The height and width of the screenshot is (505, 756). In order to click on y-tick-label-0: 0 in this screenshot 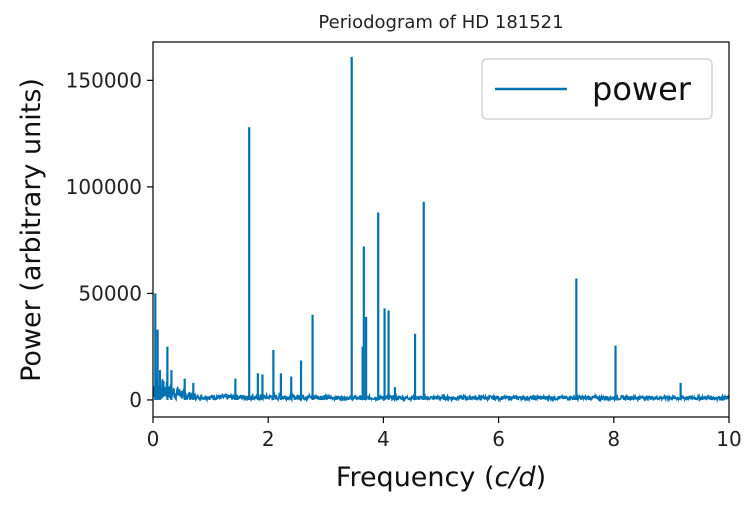, I will do `click(135, 400)`.